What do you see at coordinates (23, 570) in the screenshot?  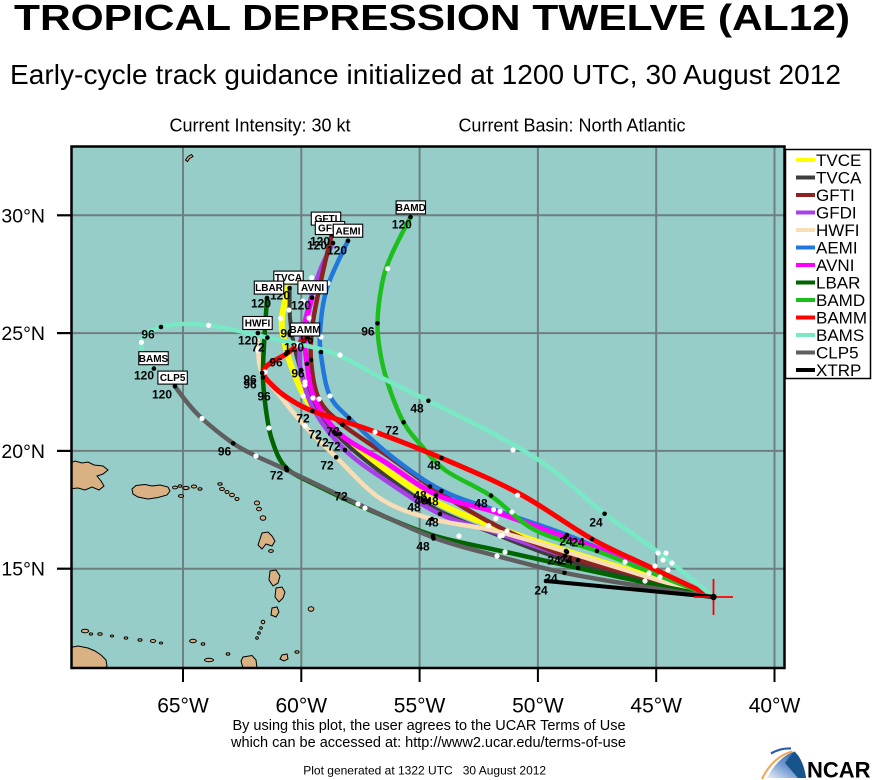 I see `svg-text: 15°N` at bounding box center [23, 570].